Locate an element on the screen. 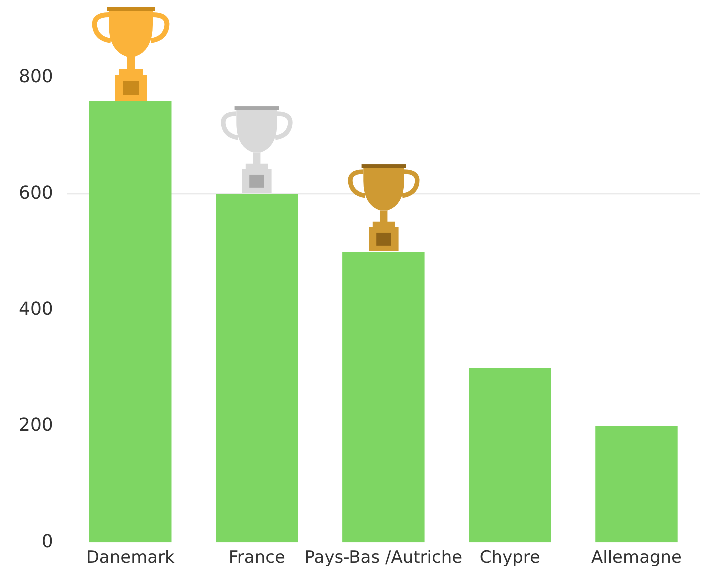 The height and width of the screenshot is (585, 720). y-tick-label: 0 is located at coordinates (48, 541).